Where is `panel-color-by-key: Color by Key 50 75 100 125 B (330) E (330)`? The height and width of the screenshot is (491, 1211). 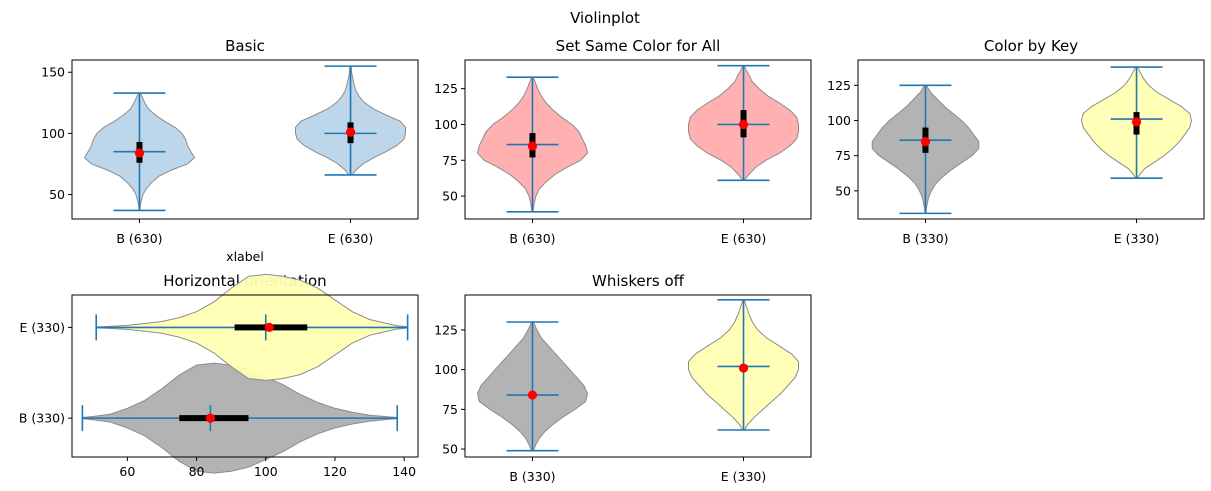 panel-color-by-key: Color by Key 50 75 100 125 B (330) E (330) is located at coordinates (1016, 141).